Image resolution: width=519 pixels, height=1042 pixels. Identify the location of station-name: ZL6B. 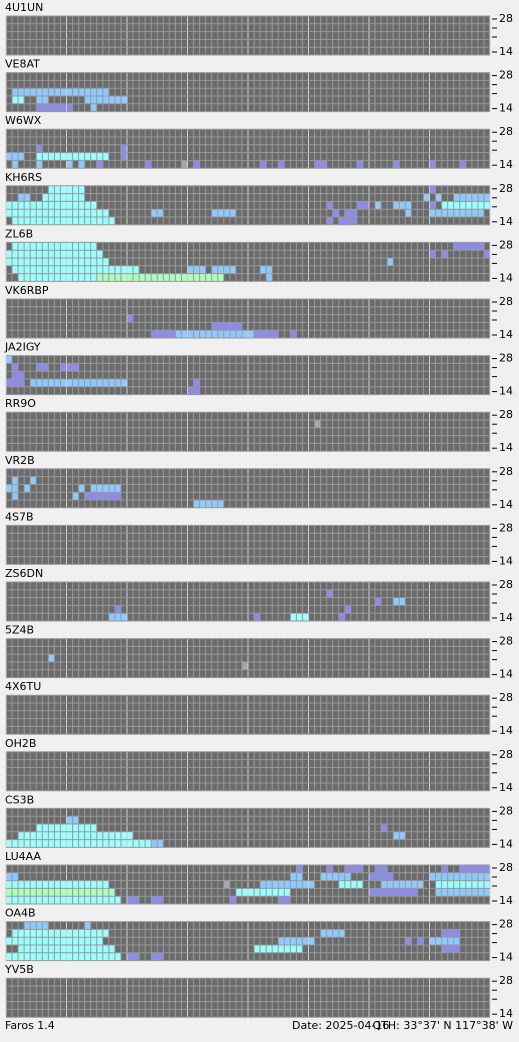
(19, 233).